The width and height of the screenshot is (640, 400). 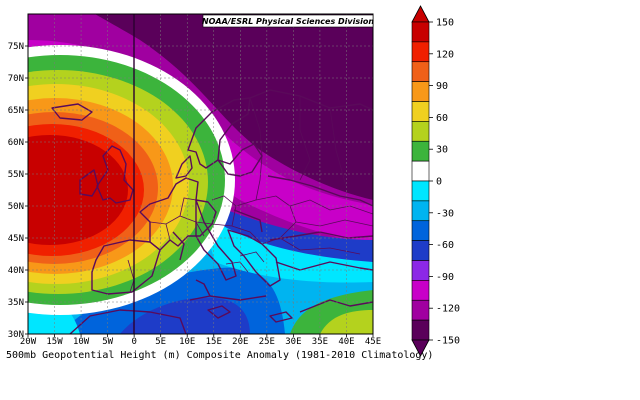 I want to click on colorbar-label: 150, so click(x=445, y=23).